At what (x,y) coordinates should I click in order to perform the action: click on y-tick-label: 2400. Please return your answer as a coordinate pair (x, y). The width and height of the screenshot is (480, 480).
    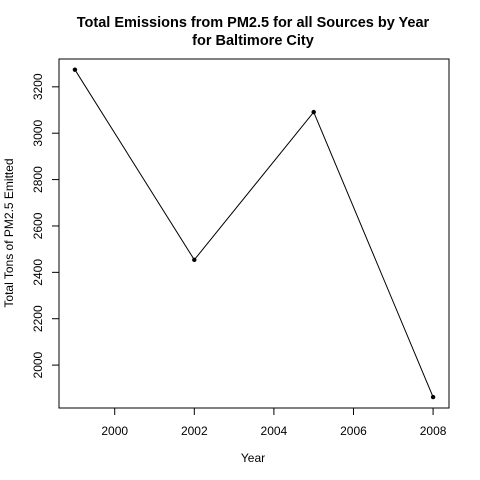
    Looking at the image, I should click on (38, 272).